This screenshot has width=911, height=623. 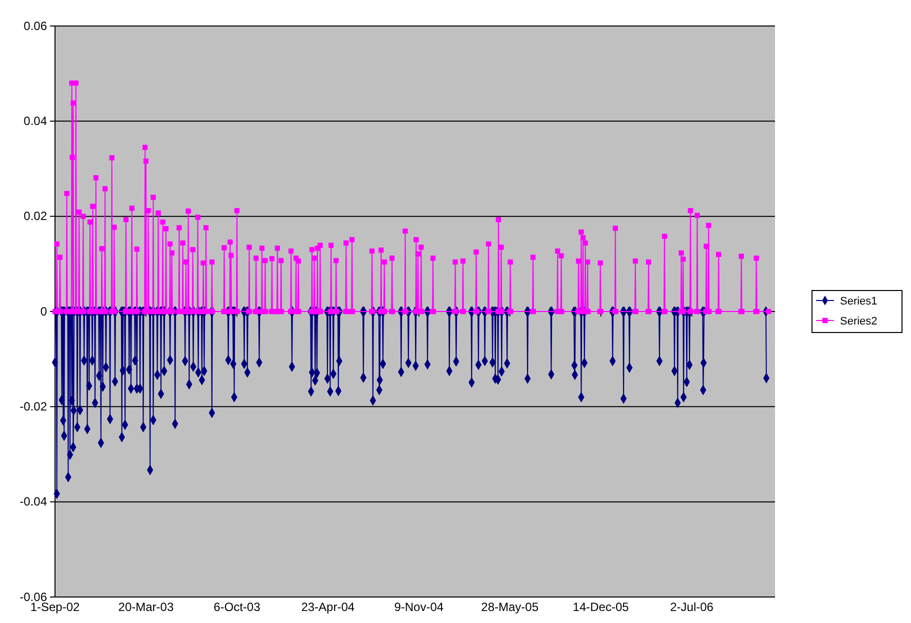 I want to click on y-tick-label: -0.02, so click(x=34, y=407).